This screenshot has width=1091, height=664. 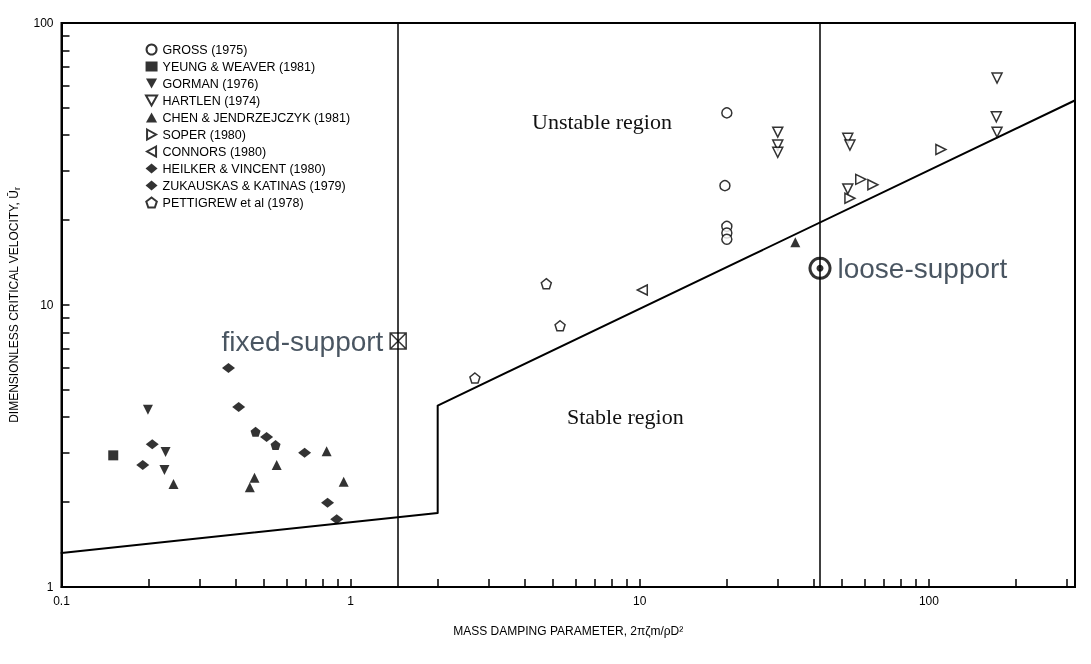 What do you see at coordinates (62, 601) in the screenshot?
I see `x-tick-label: 0.1` at bounding box center [62, 601].